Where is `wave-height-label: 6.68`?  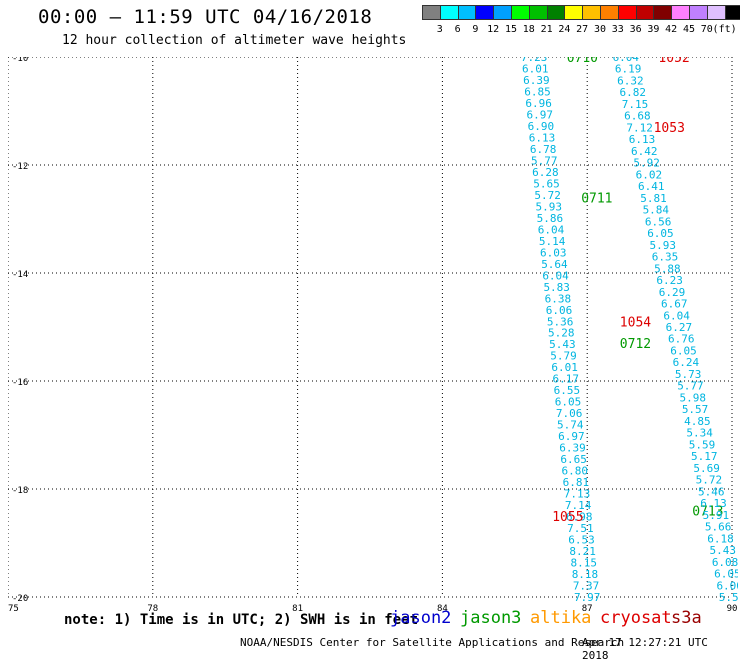
wave-height-label: 6.68 is located at coordinates (637, 116).